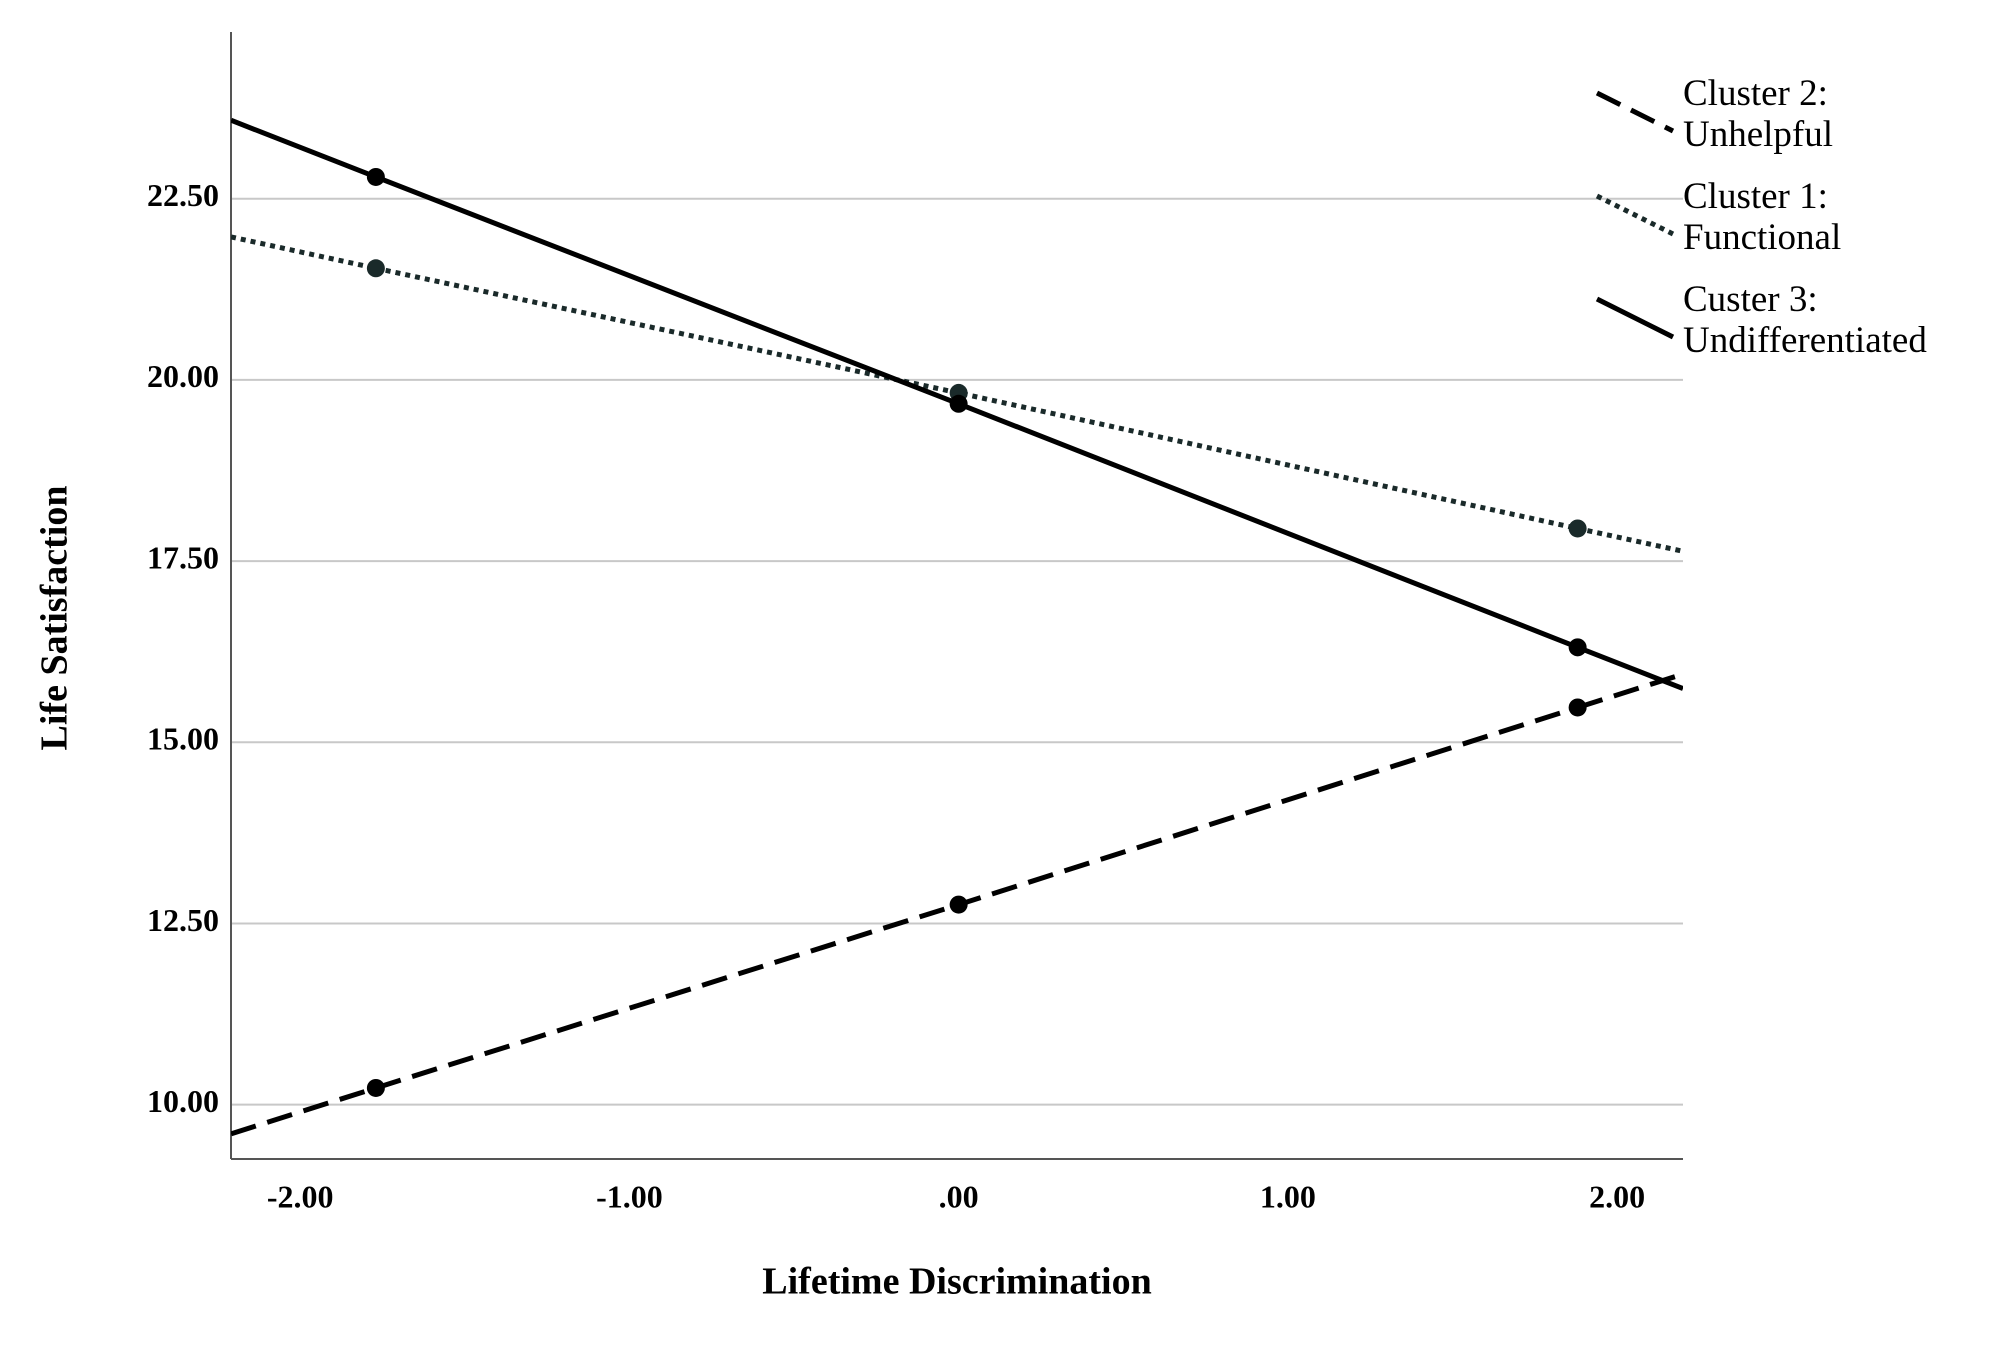 The image size is (2002, 1345). Describe the element at coordinates (183, 195) in the screenshot. I see `y-tick-label: 22.50` at that location.